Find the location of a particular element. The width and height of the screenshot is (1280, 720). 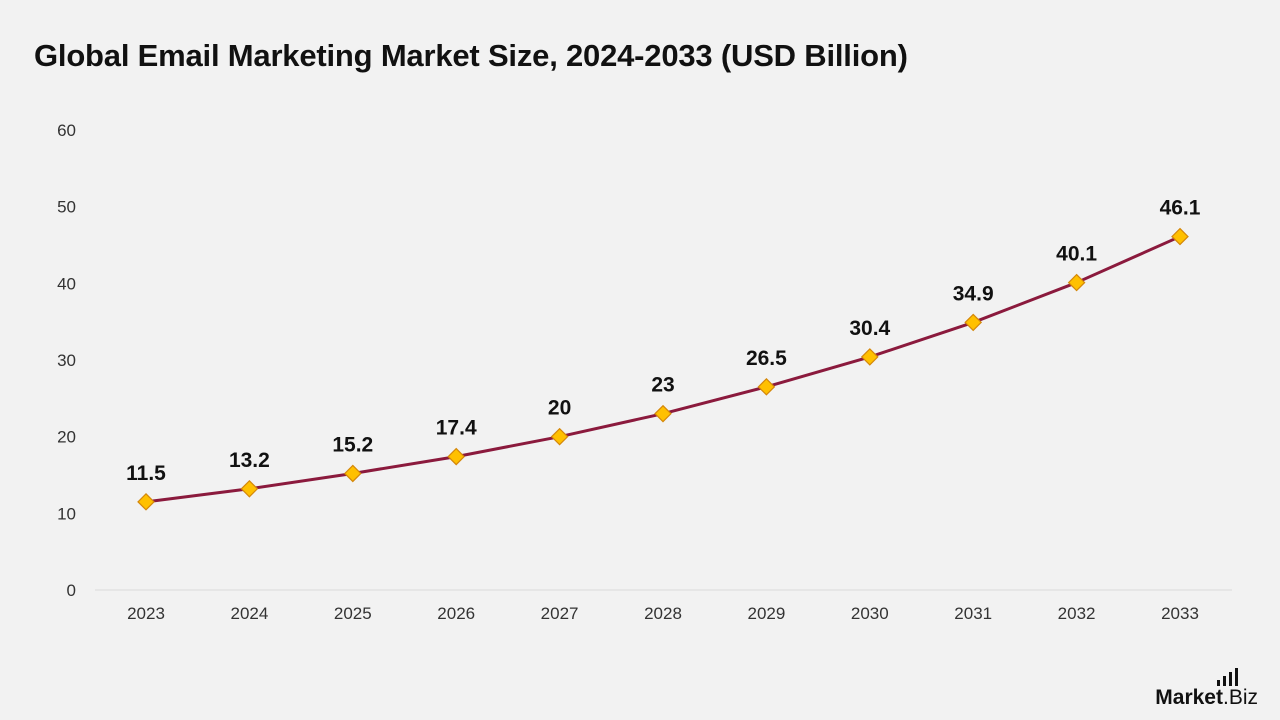

x-tick-label: 2033 is located at coordinates (1180, 613).